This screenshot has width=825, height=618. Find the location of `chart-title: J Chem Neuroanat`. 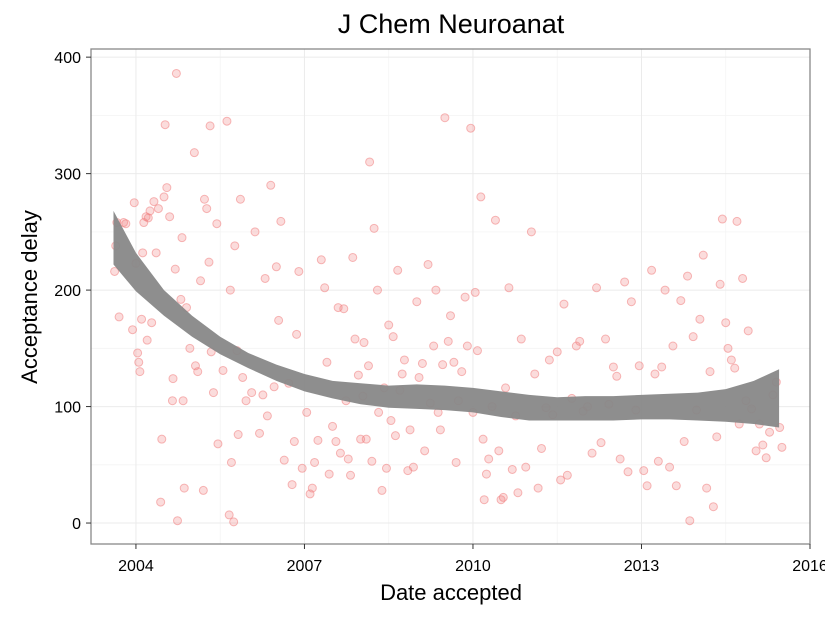

chart-title: J Chem Neuroanat is located at coordinates (451, 24).